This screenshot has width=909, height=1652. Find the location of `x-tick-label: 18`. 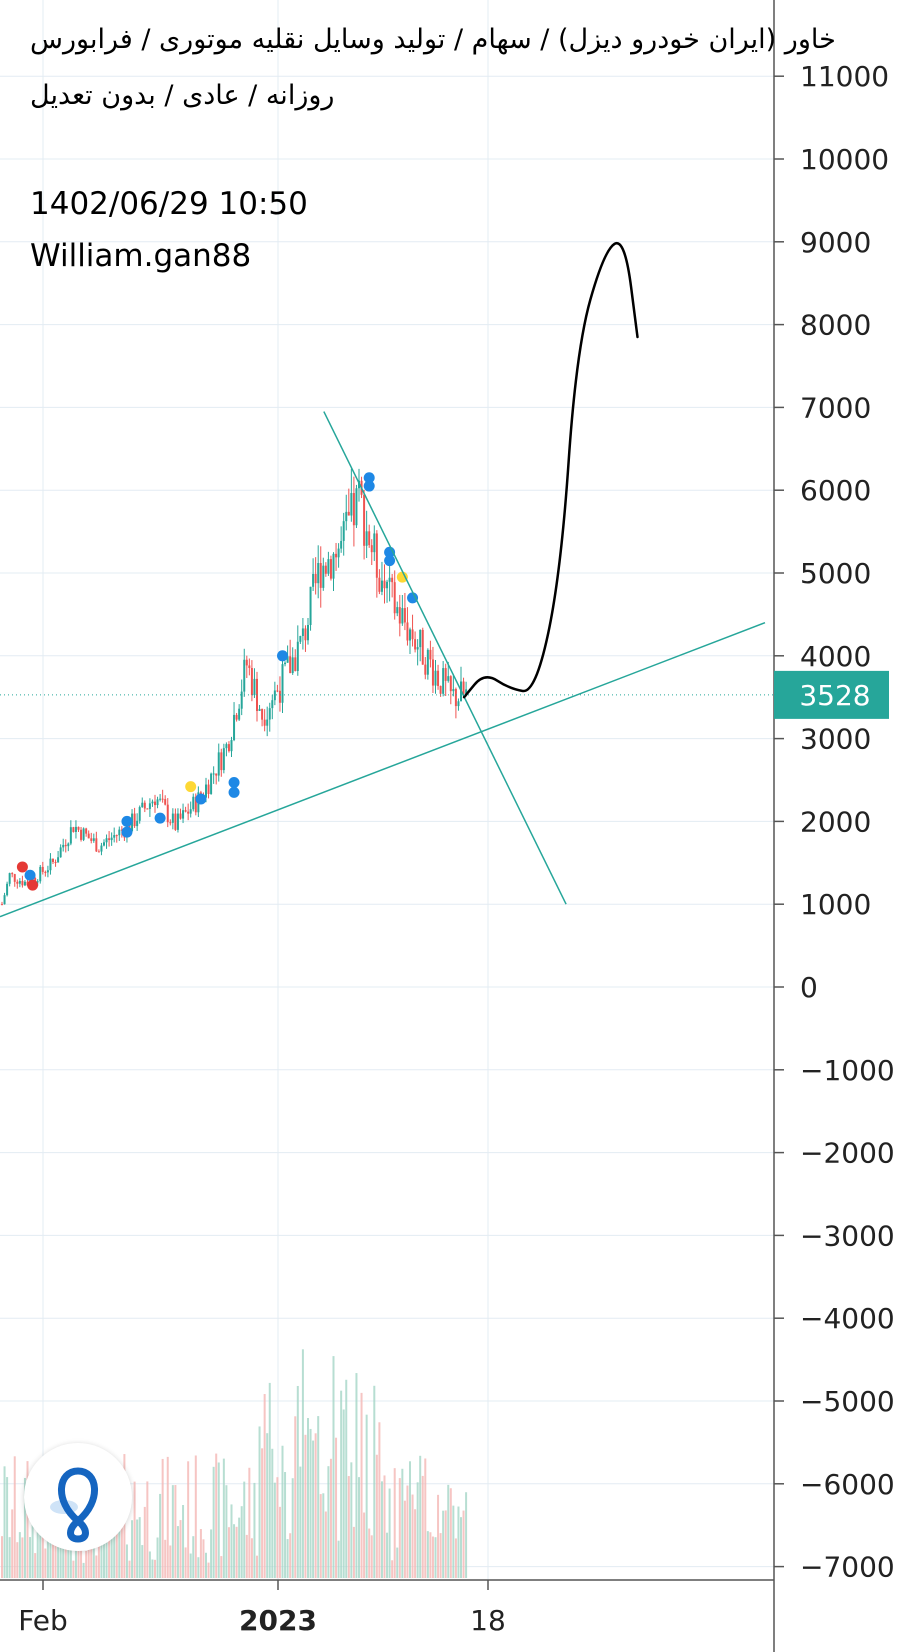

x-tick-label: 18 is located at coordinates (488, 1620).